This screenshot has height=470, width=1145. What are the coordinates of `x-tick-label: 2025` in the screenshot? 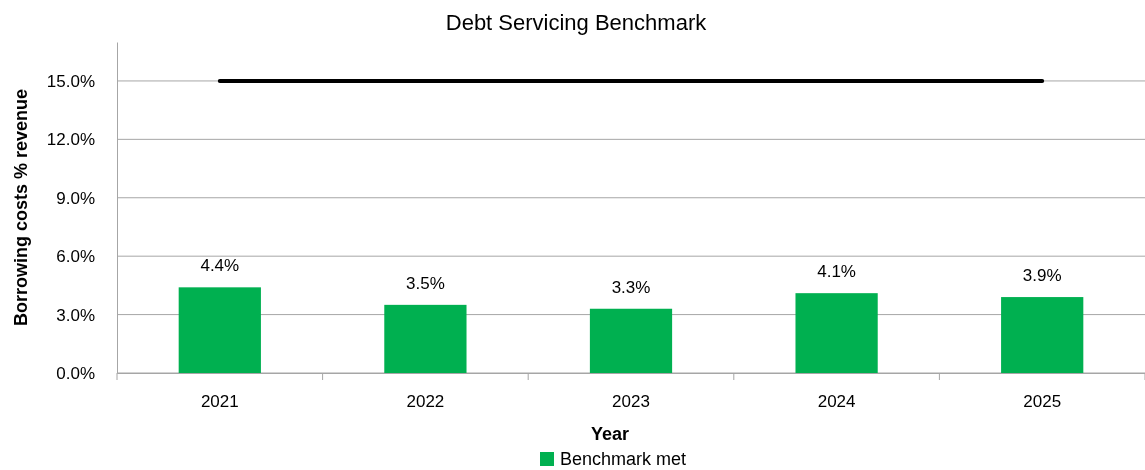 It's located at (1042, 402).